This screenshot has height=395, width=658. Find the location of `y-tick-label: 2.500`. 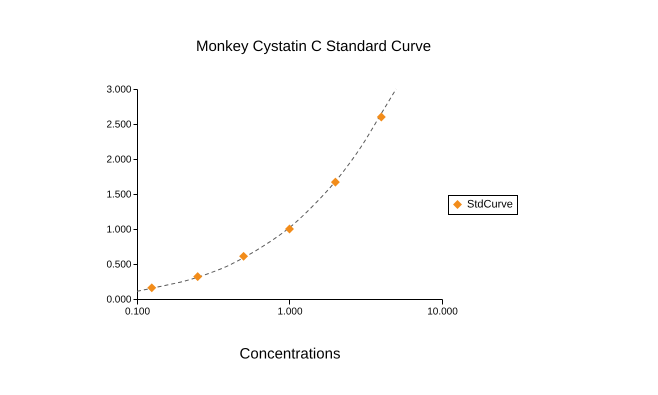

y-tick-label: 2.500 is located at coordinates (119, 125).